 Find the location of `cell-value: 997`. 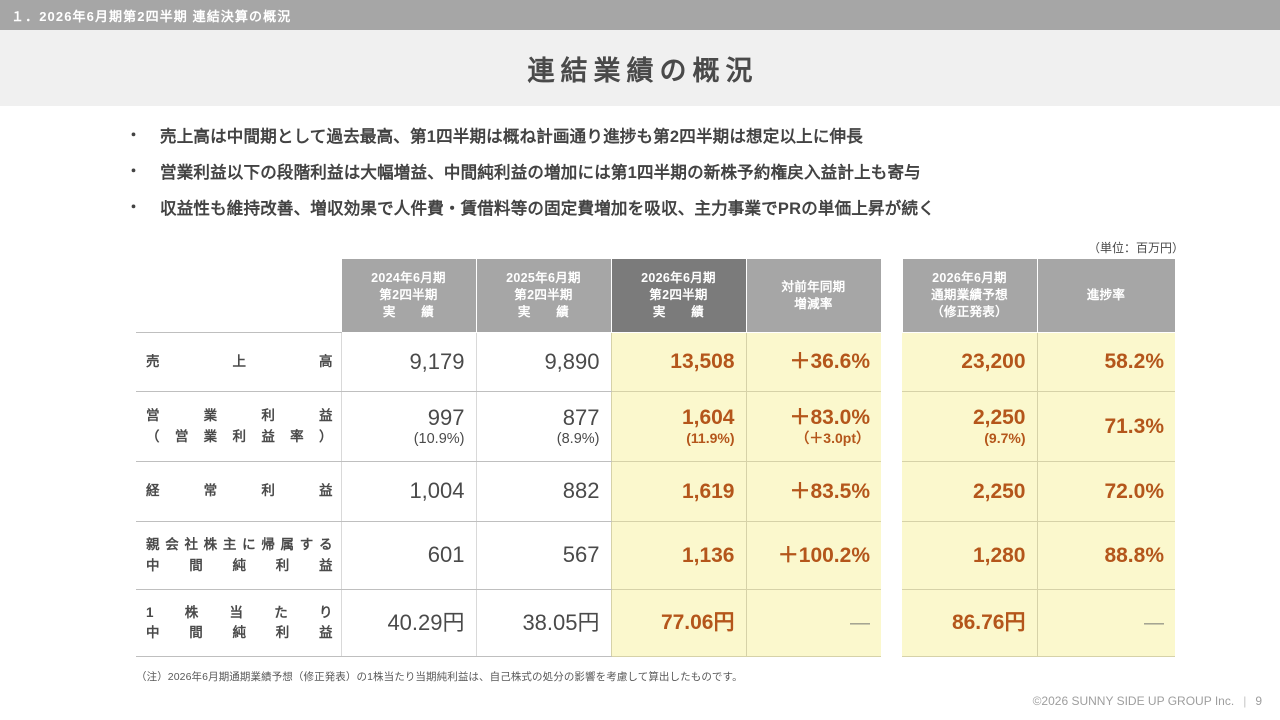

cell-value: 997 is located at coordinates (446, 417).